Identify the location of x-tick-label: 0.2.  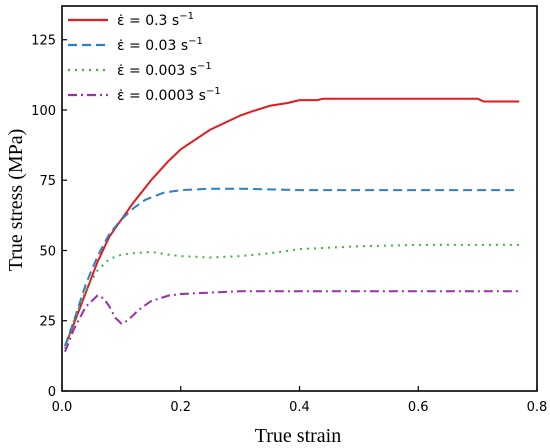
(180, 407).